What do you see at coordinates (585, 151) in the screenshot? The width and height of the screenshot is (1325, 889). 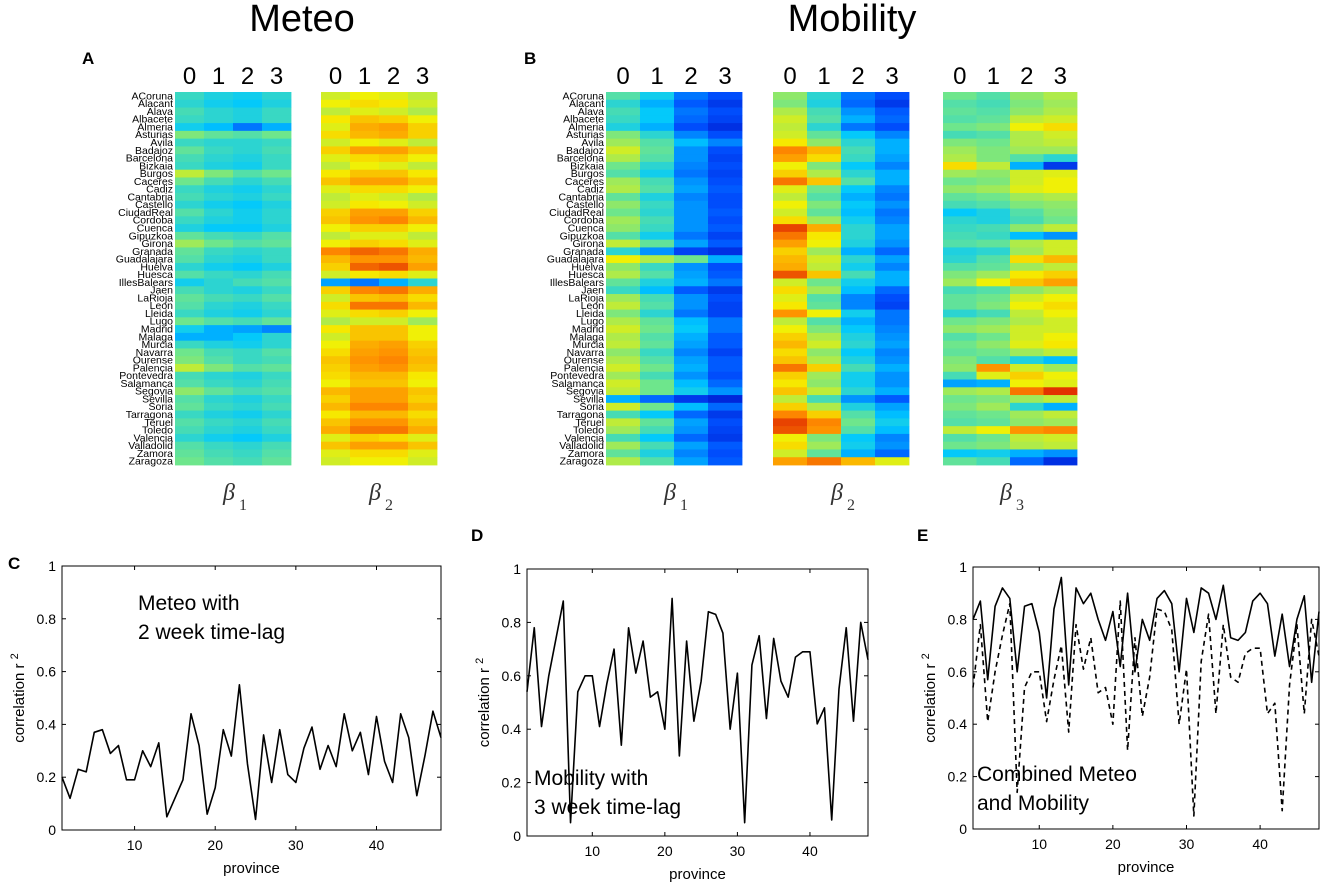 I see `province-label: Badajoz` at bounding box center [585, 151].